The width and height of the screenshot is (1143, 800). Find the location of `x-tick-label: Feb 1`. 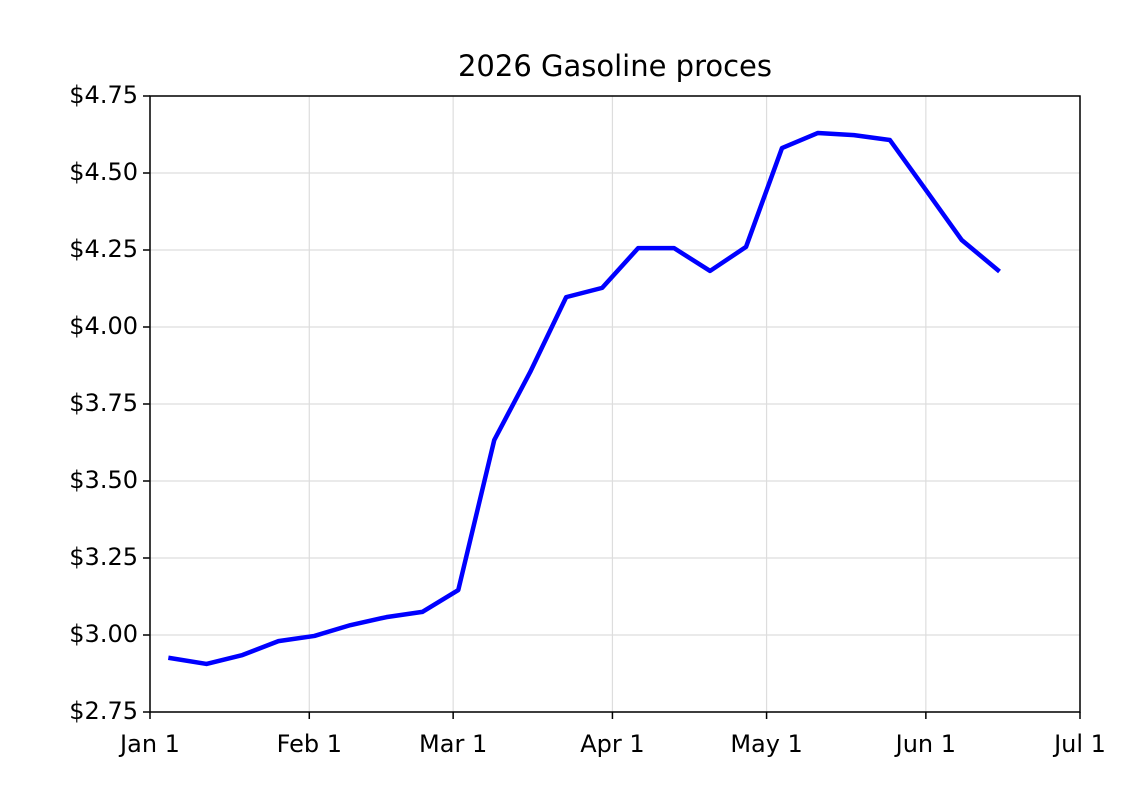

x-tick-label: Feb 1 is located at coordinates (309, 744).